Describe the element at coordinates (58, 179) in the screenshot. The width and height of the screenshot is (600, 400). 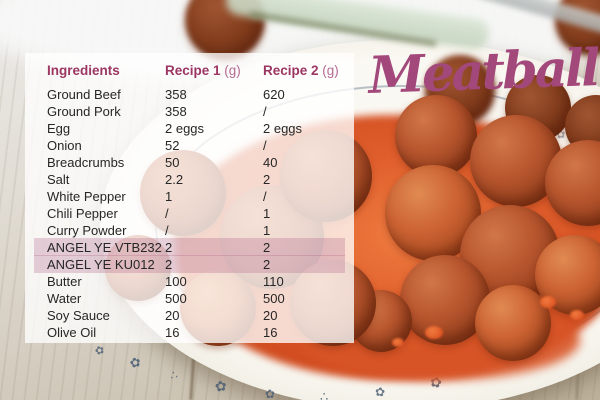
I see `ingredient-name: Salt` at that location.